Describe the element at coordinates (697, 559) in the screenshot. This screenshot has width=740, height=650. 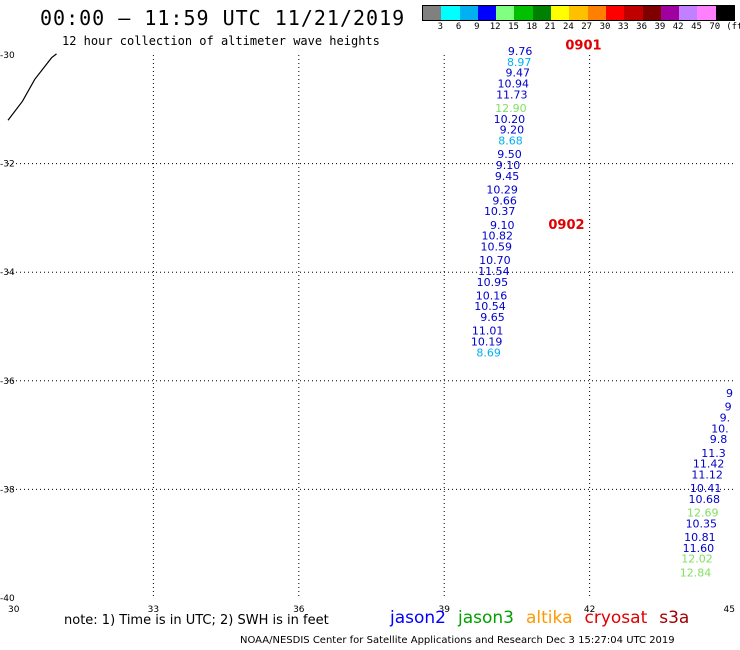
I see `wave-height-value: 12.02` at that location.